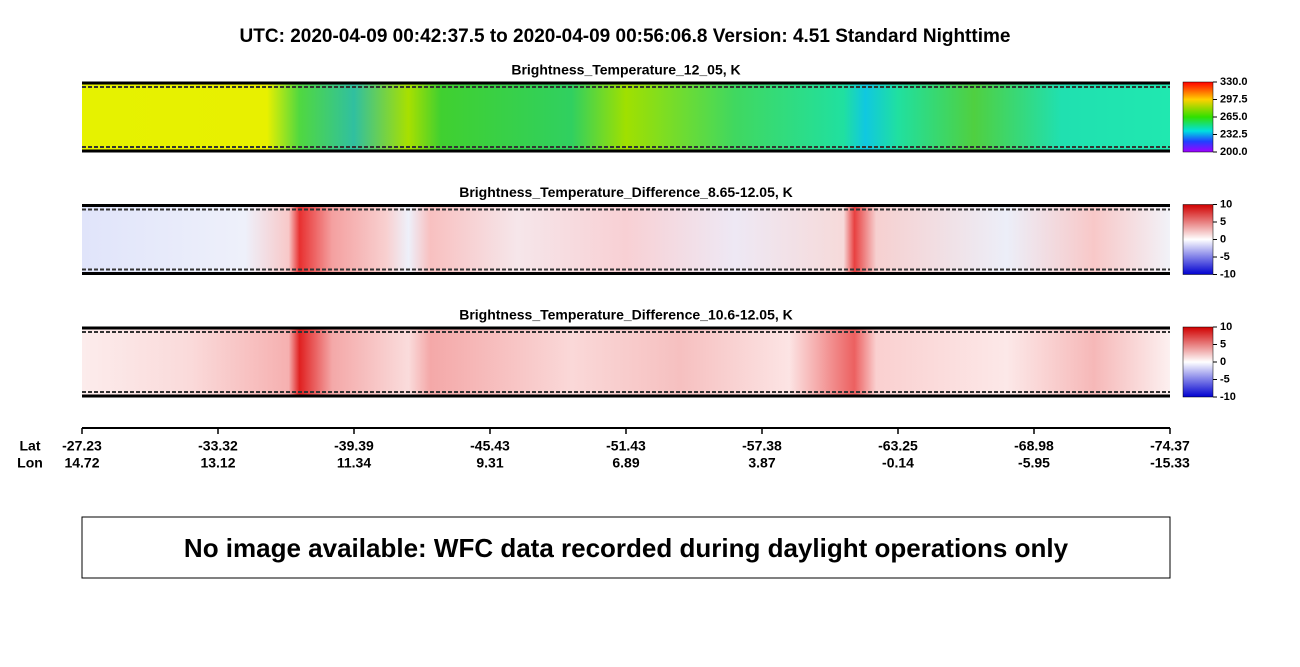 This screenshot has height=667, width=1300. What do you see at coordinates (1234, 117) in the screenshot?
I see `colorbar-tick-label: 265.0` at bounding box center [1234, 117].